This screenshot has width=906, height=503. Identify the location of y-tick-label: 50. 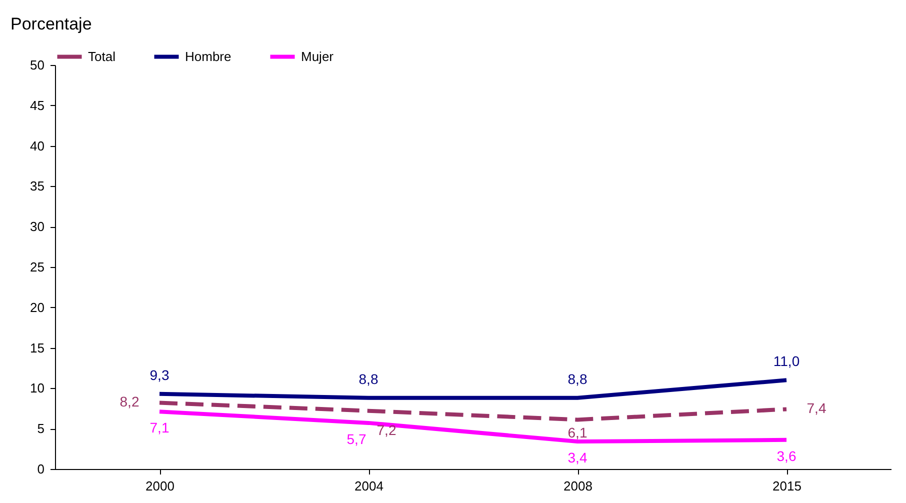
(37, 65).